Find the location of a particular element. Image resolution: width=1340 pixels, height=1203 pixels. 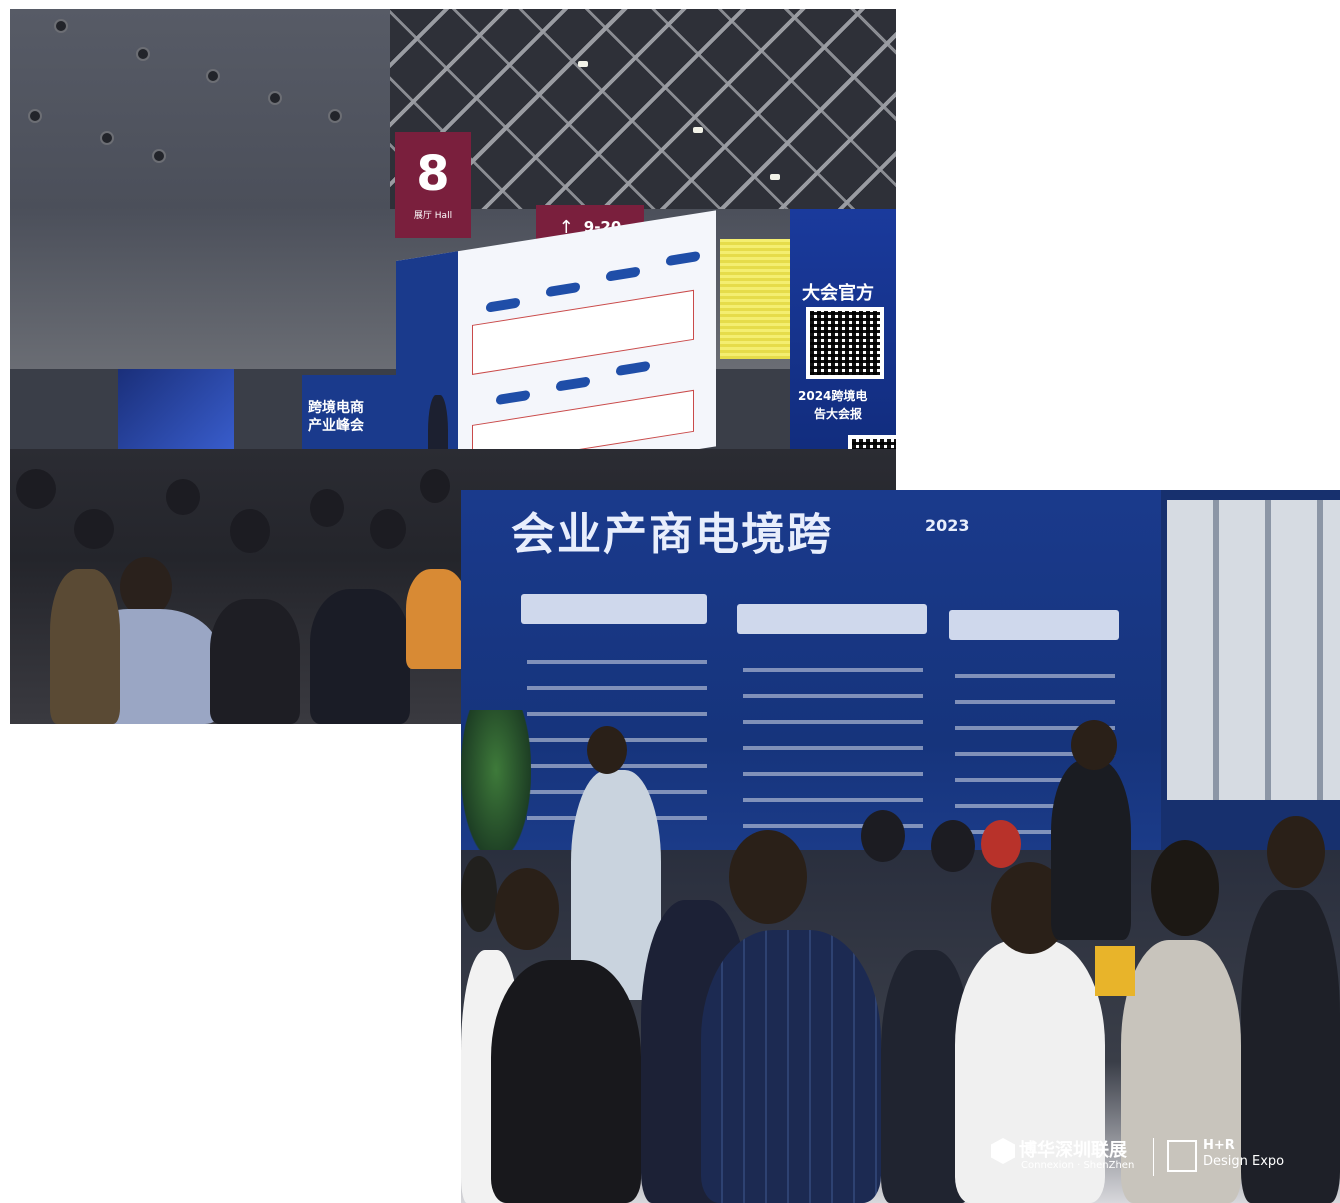

qr-code is located at coordinates (845, 343).